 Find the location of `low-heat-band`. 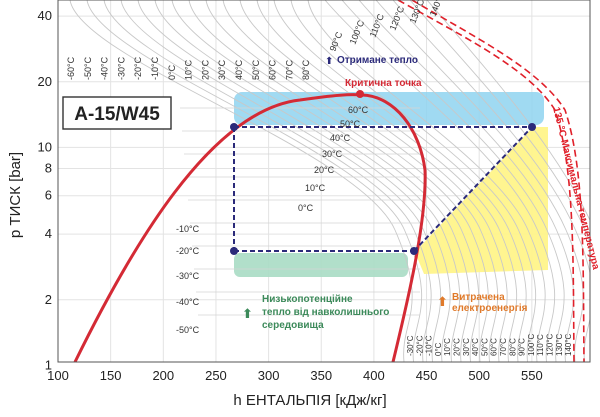

low-heat-band is located at coordinates (321, 265).